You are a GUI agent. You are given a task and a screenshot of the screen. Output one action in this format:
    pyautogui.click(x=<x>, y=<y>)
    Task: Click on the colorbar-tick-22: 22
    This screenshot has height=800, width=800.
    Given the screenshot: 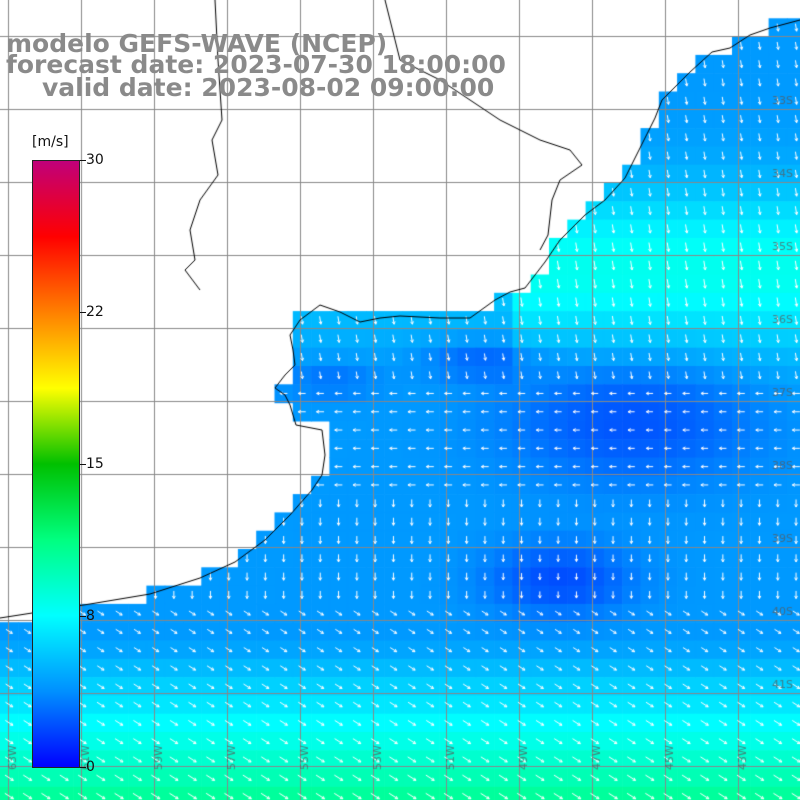 What is the action you would take?
    pyautogui.click(x=95, y=312)
    